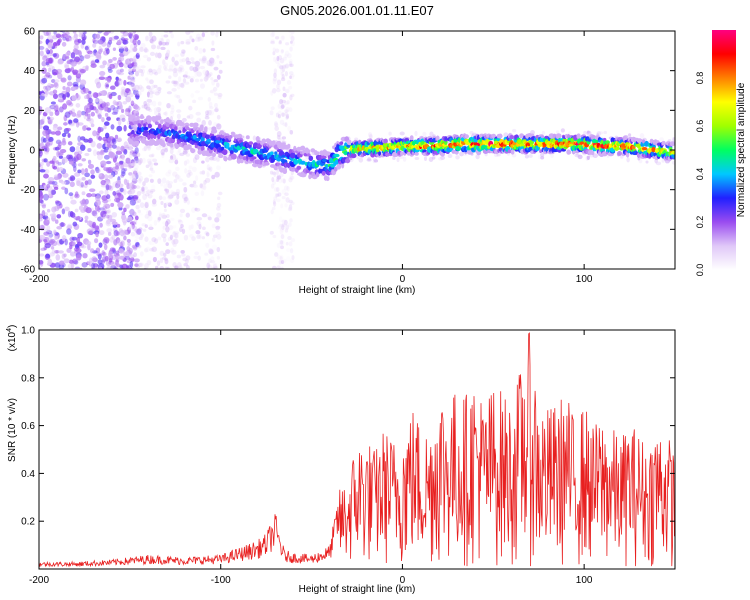 Image resolution: width=750 pixels, height=600 pixels. I want to click on colorbar-label: Normalized spectral amplitude, so click(741, 149).